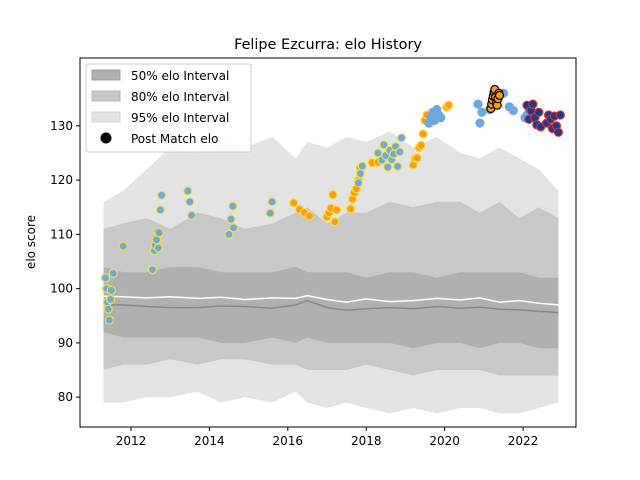 This screenshot has height=480, width=640. I want to click on elo-lines, so click(331, 304).